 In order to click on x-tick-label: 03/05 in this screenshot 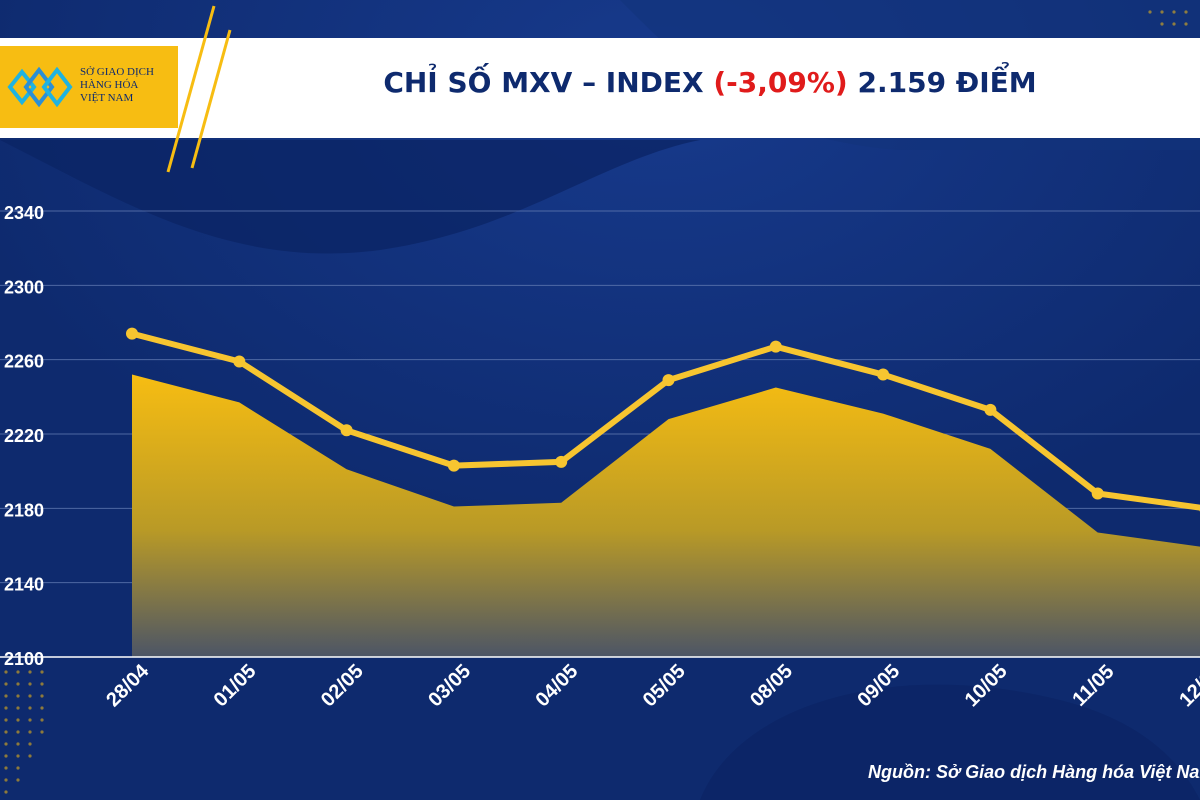, I will do `click(449, 685)`.